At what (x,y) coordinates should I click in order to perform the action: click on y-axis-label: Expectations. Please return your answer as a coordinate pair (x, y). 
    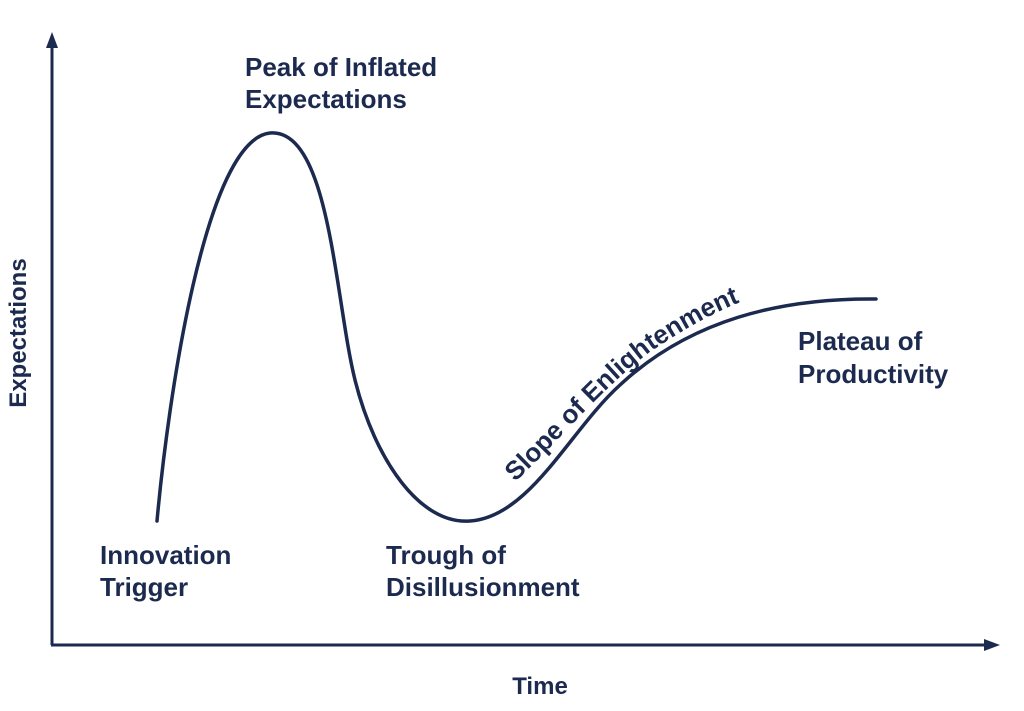
    Looking at the image, I should click on (18, 332).